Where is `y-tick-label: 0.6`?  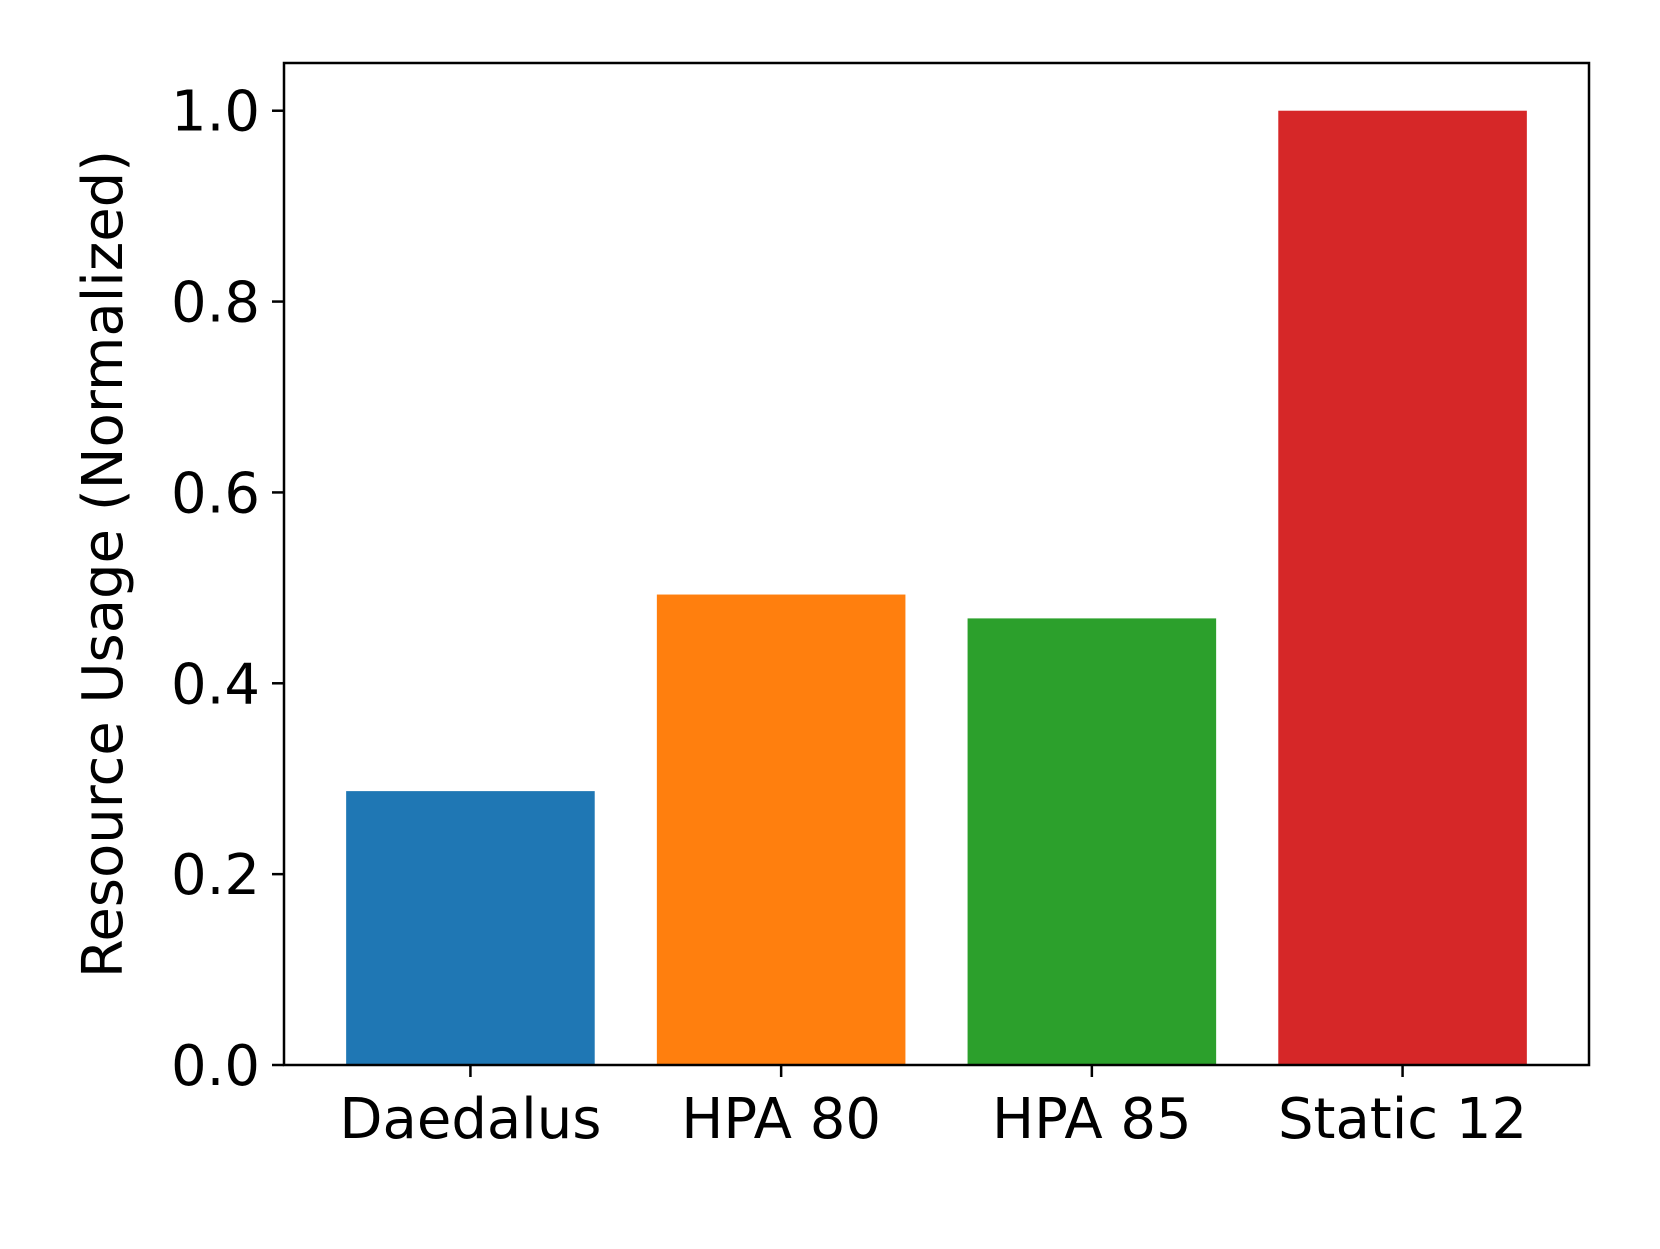 y-tick-label: 0.6 is located at coordinates (215, 493).